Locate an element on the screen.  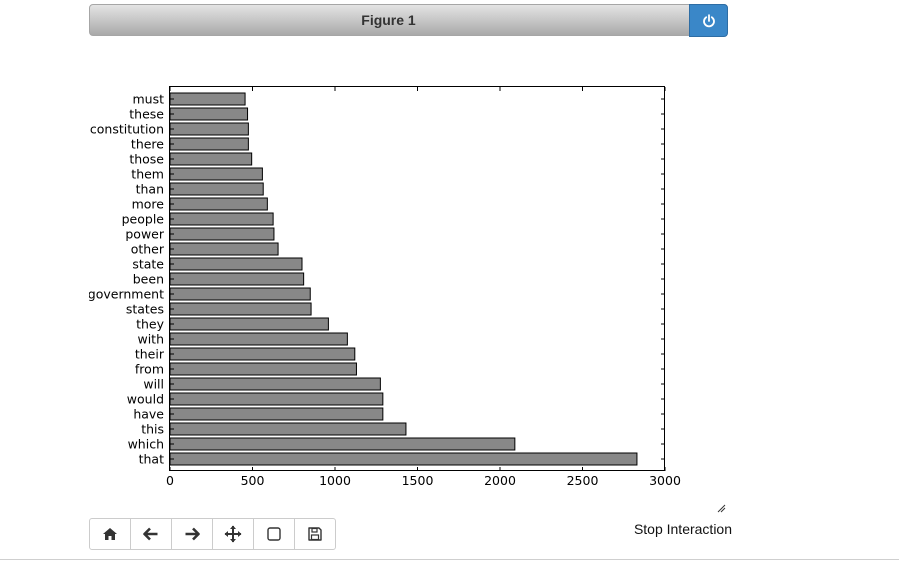
bar-than is located at coordinates (216, 189).